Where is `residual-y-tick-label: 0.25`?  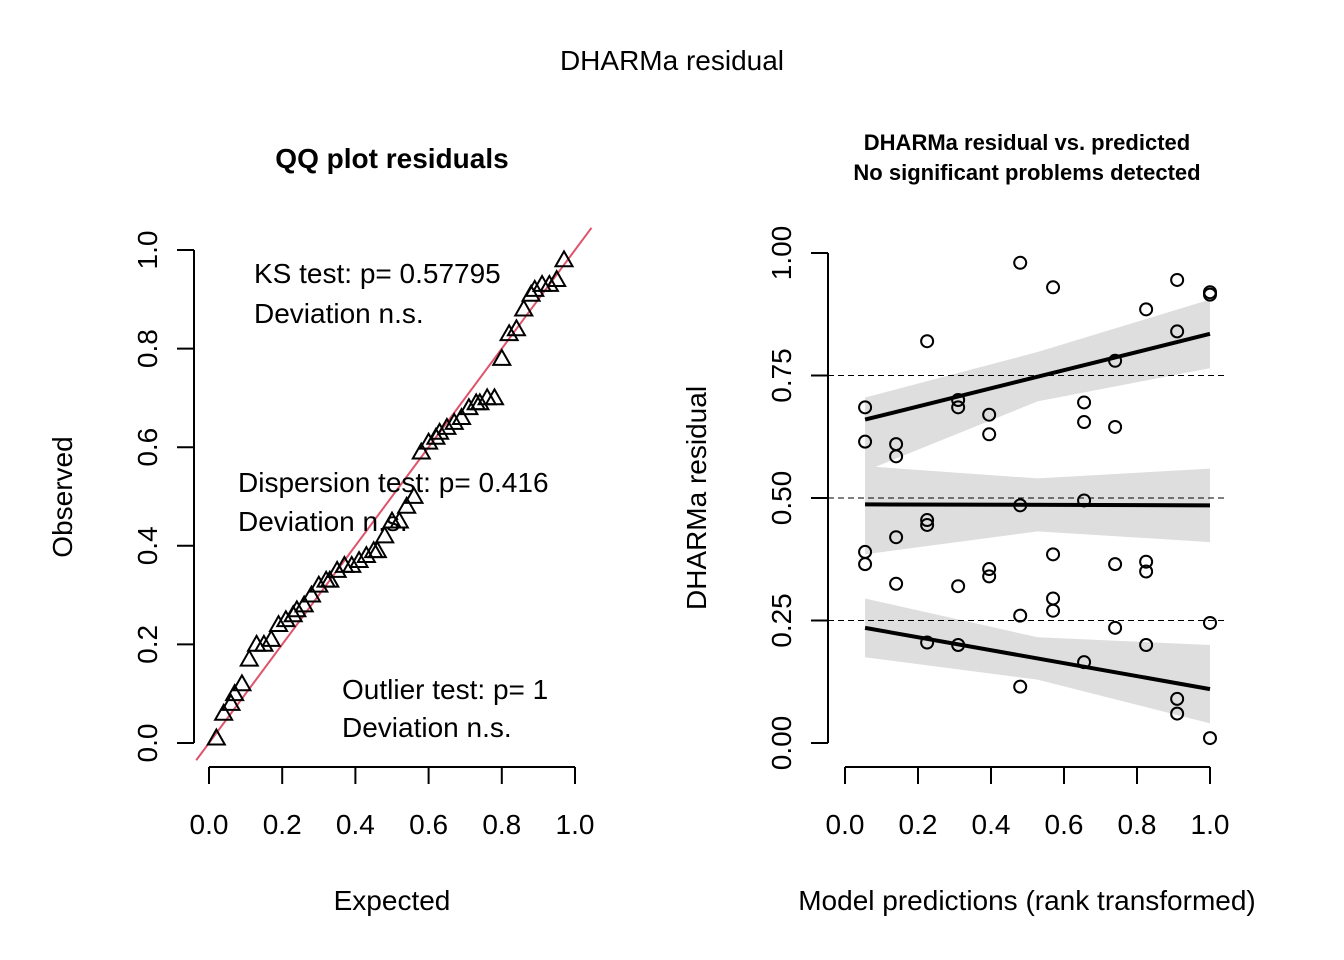
residual-y-tick-label: 0.25 is located at coordinates (781, 620).